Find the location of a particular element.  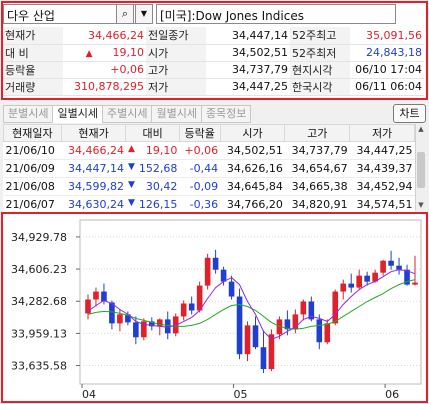

quote-l2-value: 저가 is located at coordinates (158, 87).